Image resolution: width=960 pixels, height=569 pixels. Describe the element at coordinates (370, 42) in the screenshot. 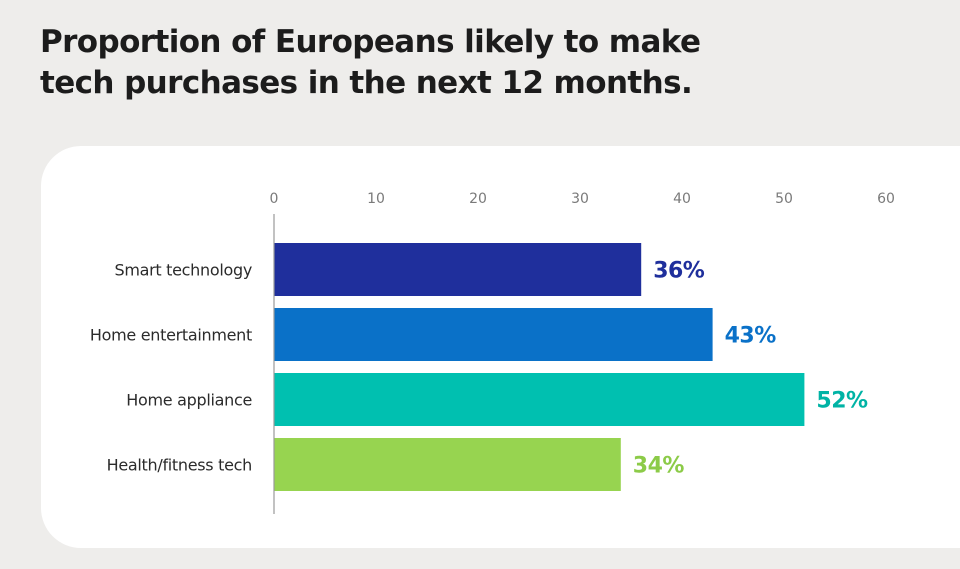

I see `chart-title-line-1: Proportion of Europeans likely to make` at that location.